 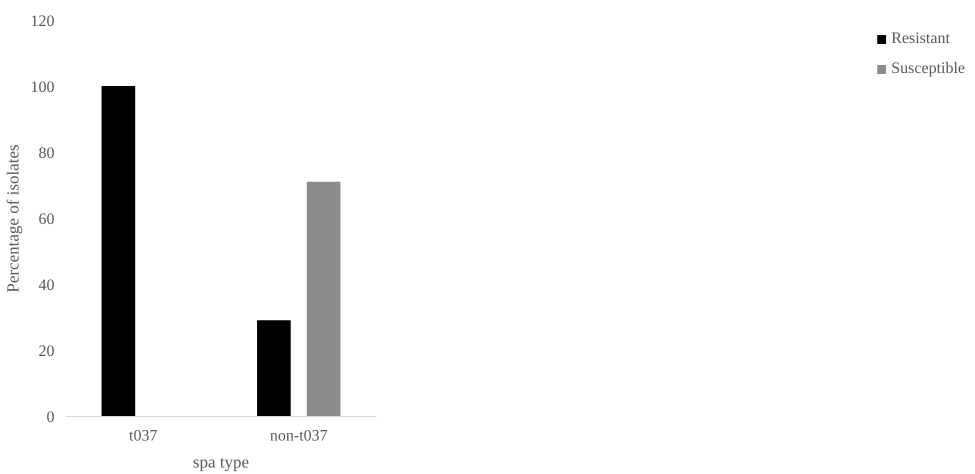 What do you see at coordinates (42, 21) in the screenshot?
I see `y-tick-label: 120` at bounding box center [42, 21].